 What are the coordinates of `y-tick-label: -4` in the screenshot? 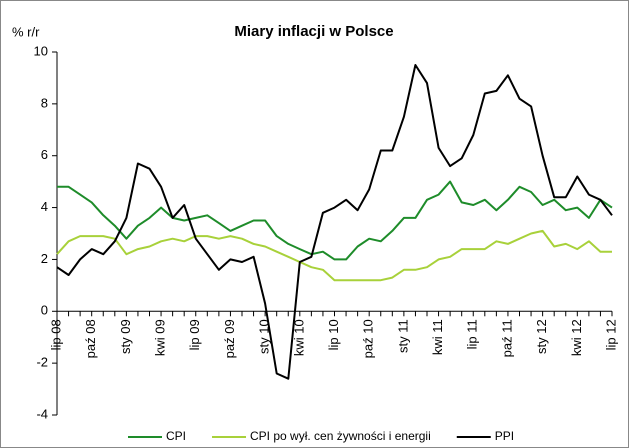 It's located at (42, 413).